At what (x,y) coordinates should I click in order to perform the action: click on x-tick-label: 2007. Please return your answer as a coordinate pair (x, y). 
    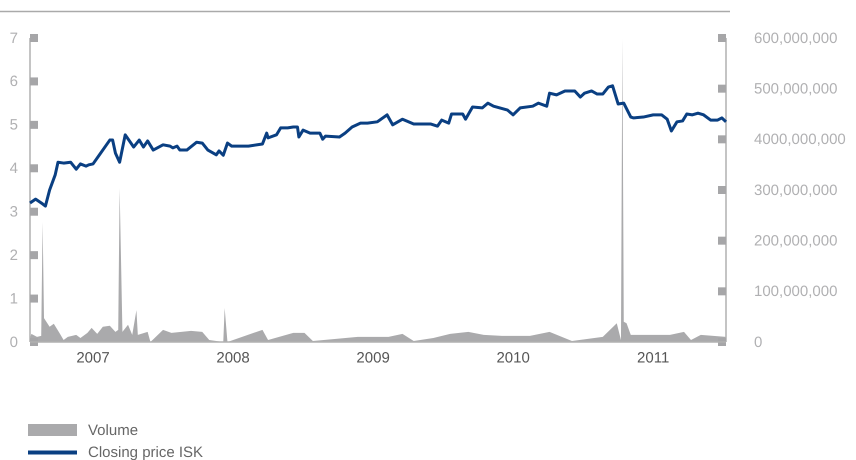
    Looking at the image, I should click on (93, 358).